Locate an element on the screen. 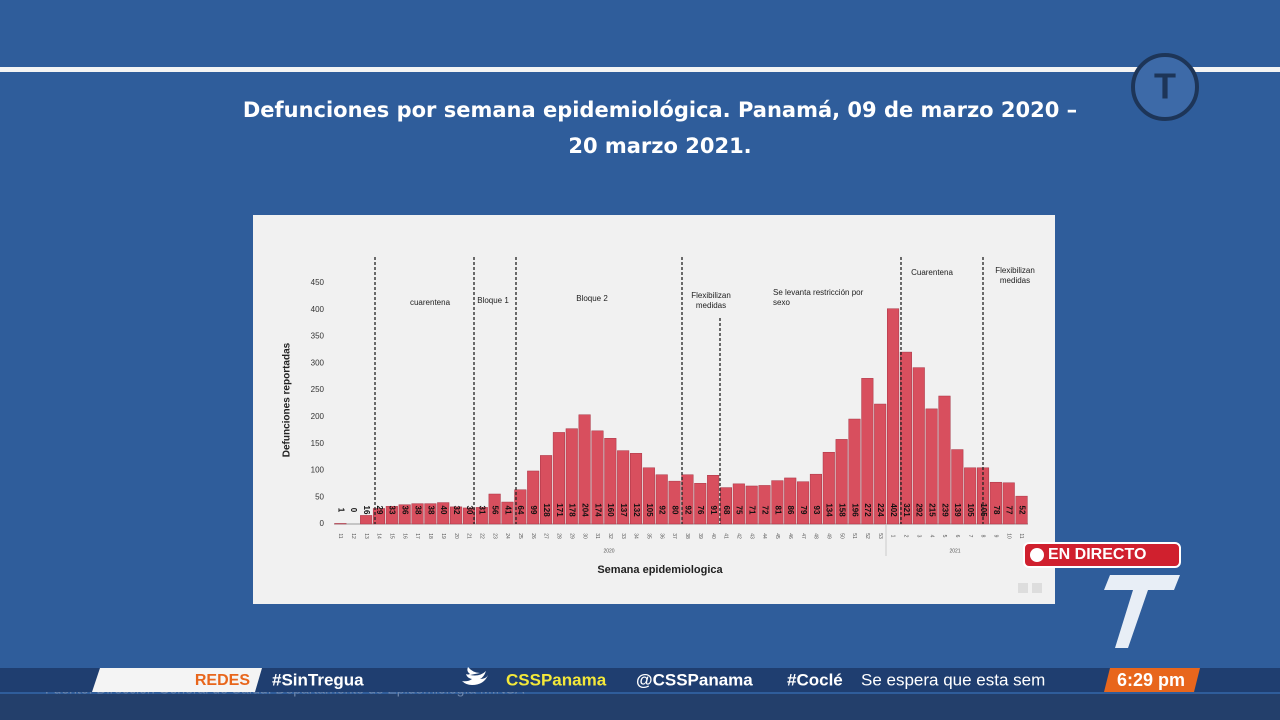 This screenshot has height=720, width=1280. x-tick-label: 34 is located at coordinates (636, 536).